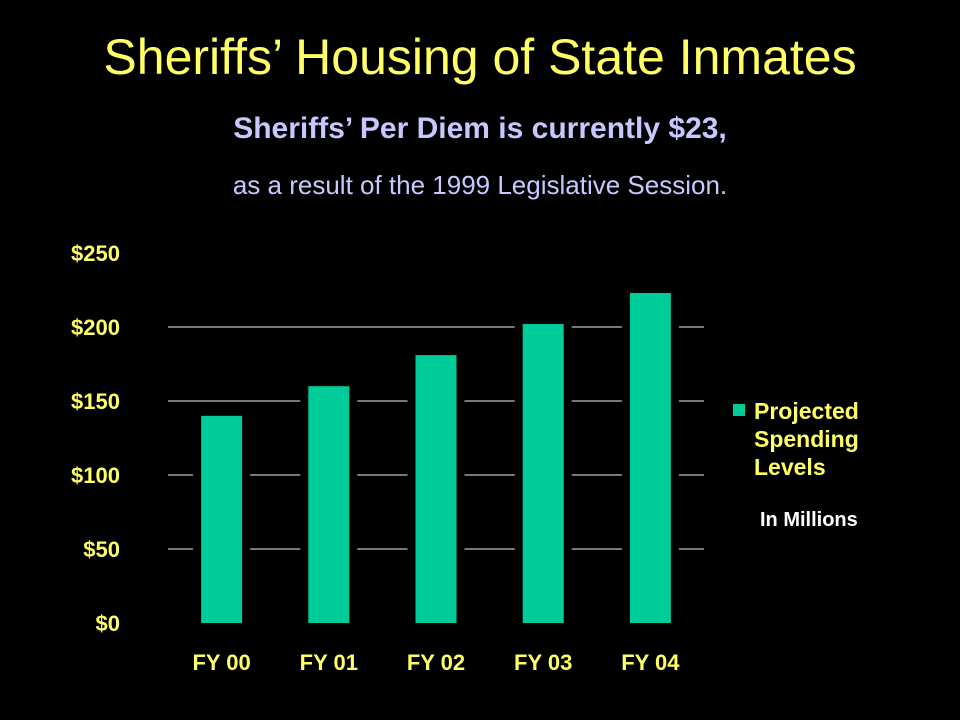 The image size is (960, 720). Describe the element at coordinates (650, 662) in the screenshot. I see `x-tick-label: FY 04` at that location.